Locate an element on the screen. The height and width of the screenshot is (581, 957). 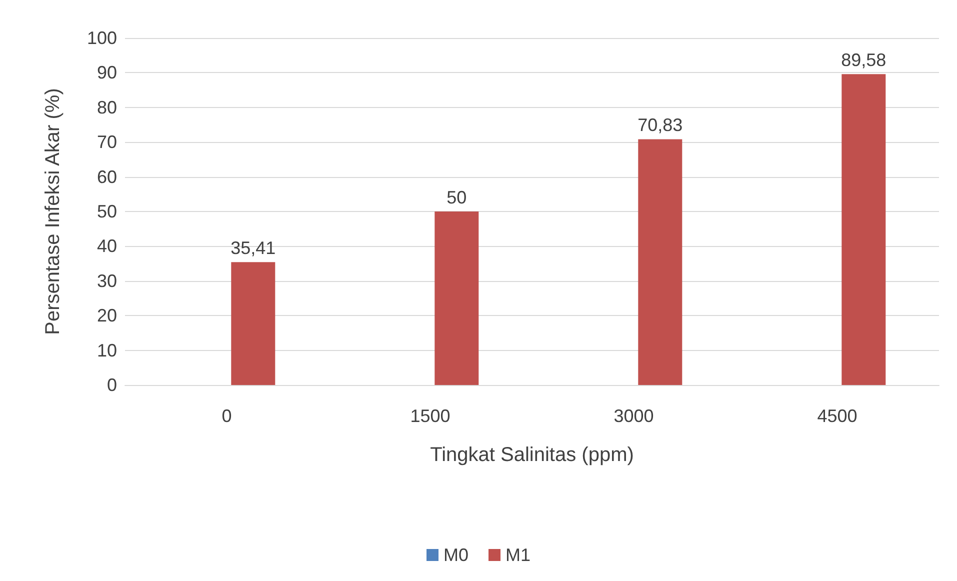
y-axis-title: Persentase Infeksi Akar (%) is located at coordinates (53, 211).